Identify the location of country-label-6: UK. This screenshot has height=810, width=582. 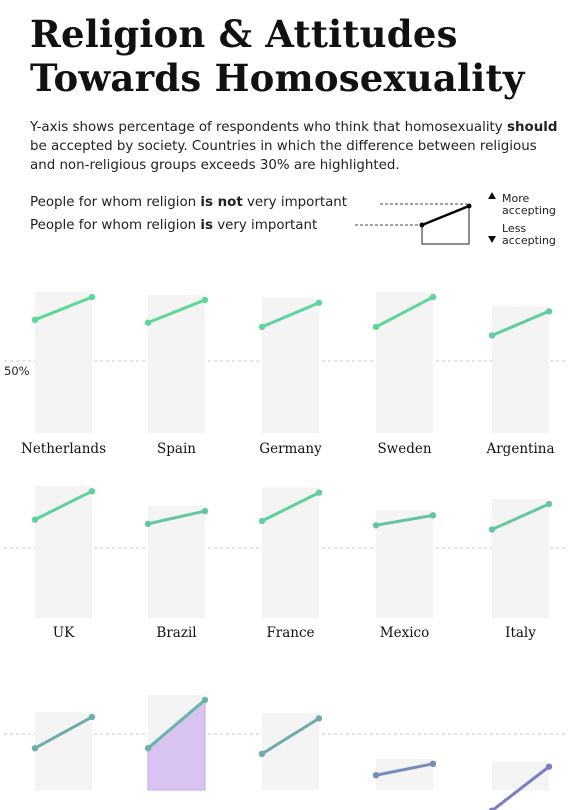
(63, 633).